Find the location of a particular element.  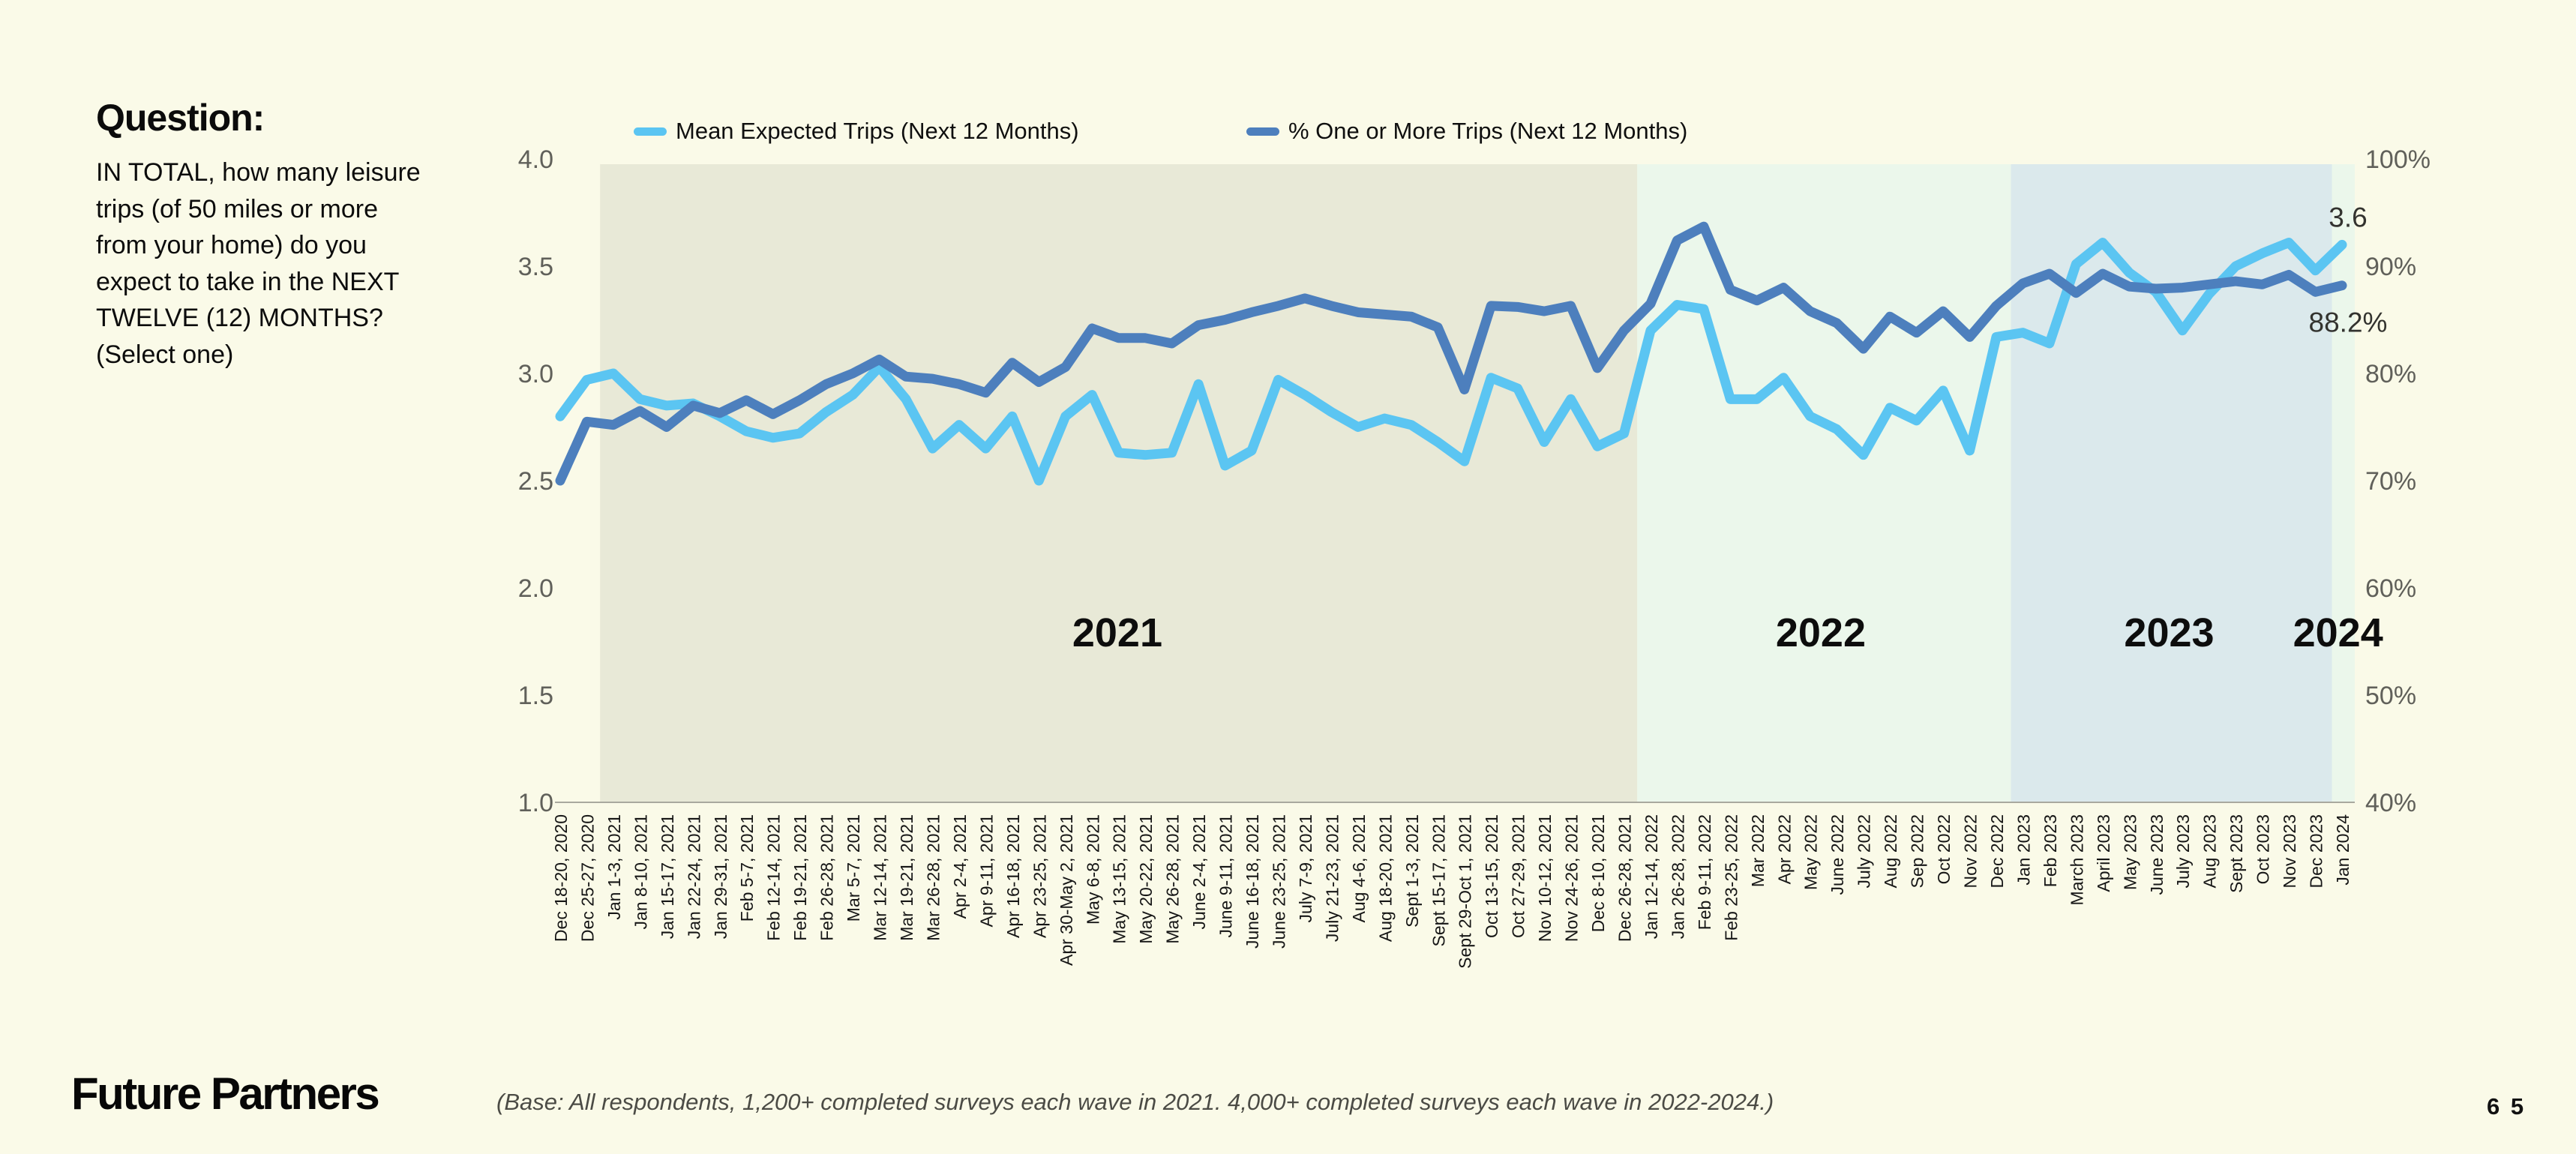

value-annotation: 88.2% is located at coordinates (2349, 322).